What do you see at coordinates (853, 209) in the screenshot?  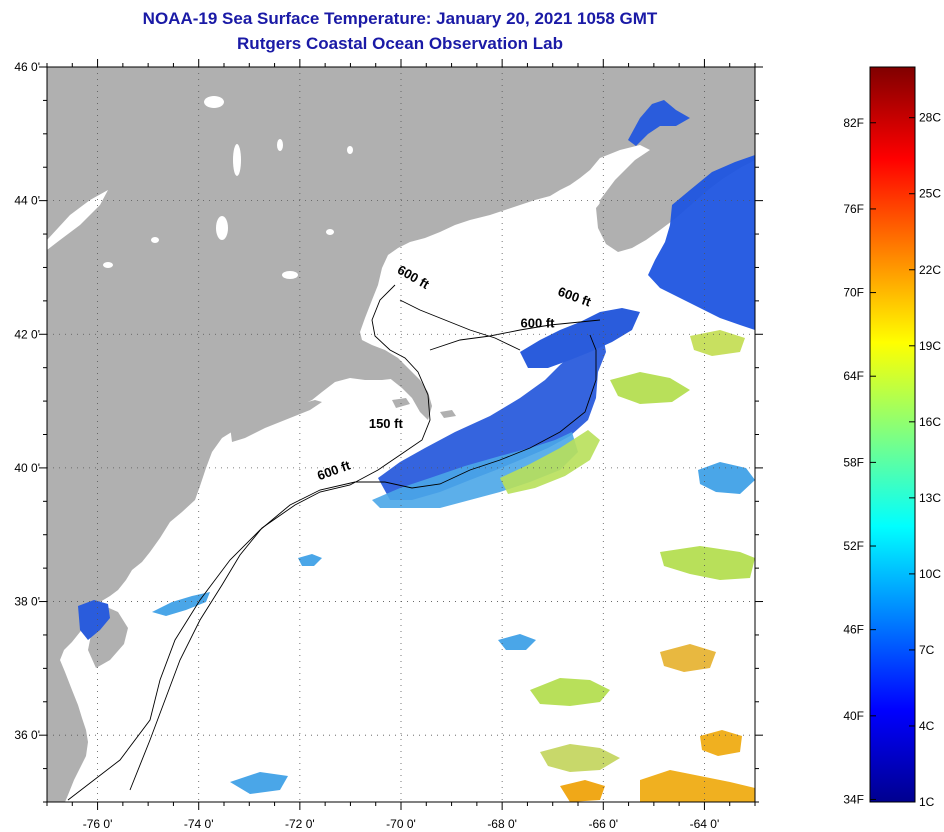 I see `colorbar-label-f: 76F` at bounding box center [853, 209].